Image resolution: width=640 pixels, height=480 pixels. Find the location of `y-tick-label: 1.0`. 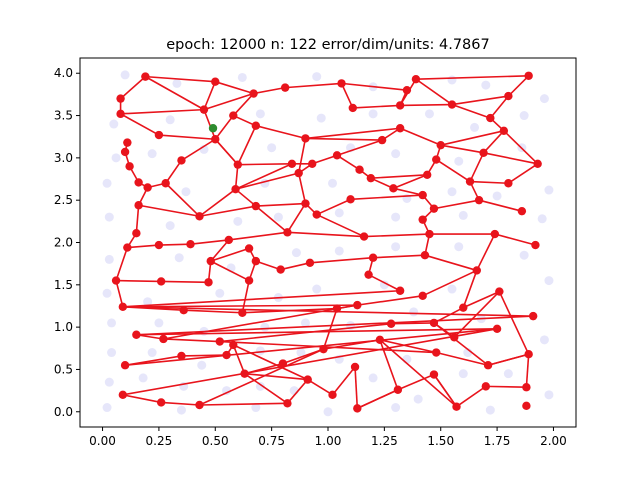

y-tick-label: 1.0 is located at coordinates (63, 327).